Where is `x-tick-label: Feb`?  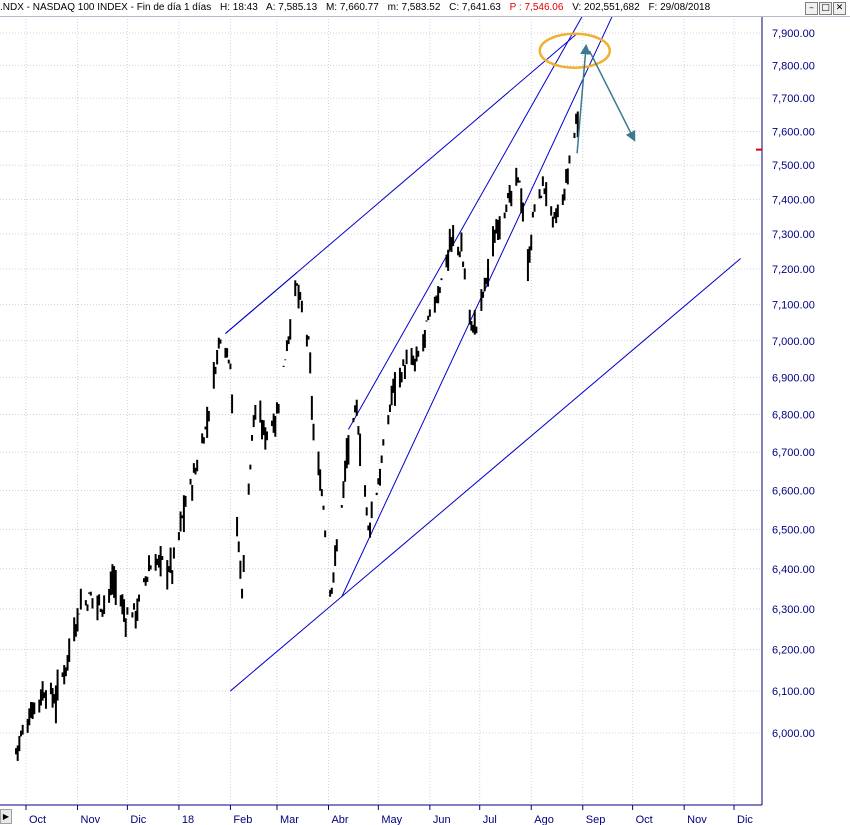 x-tick-label: Feb is located at coordinates (242, 819).